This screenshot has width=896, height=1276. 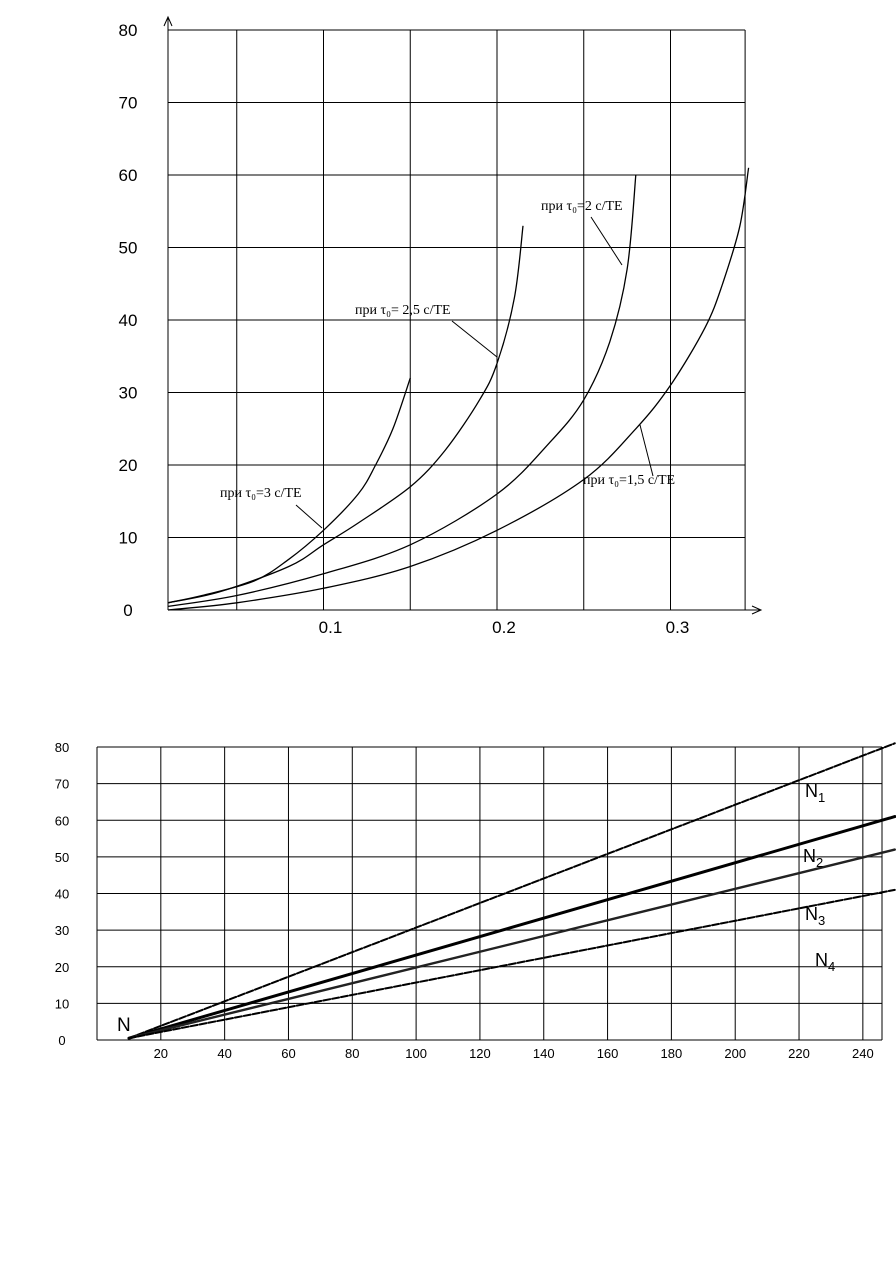 I want to click on chart1-y-tick-label: 0, so click(x=127, y=610).